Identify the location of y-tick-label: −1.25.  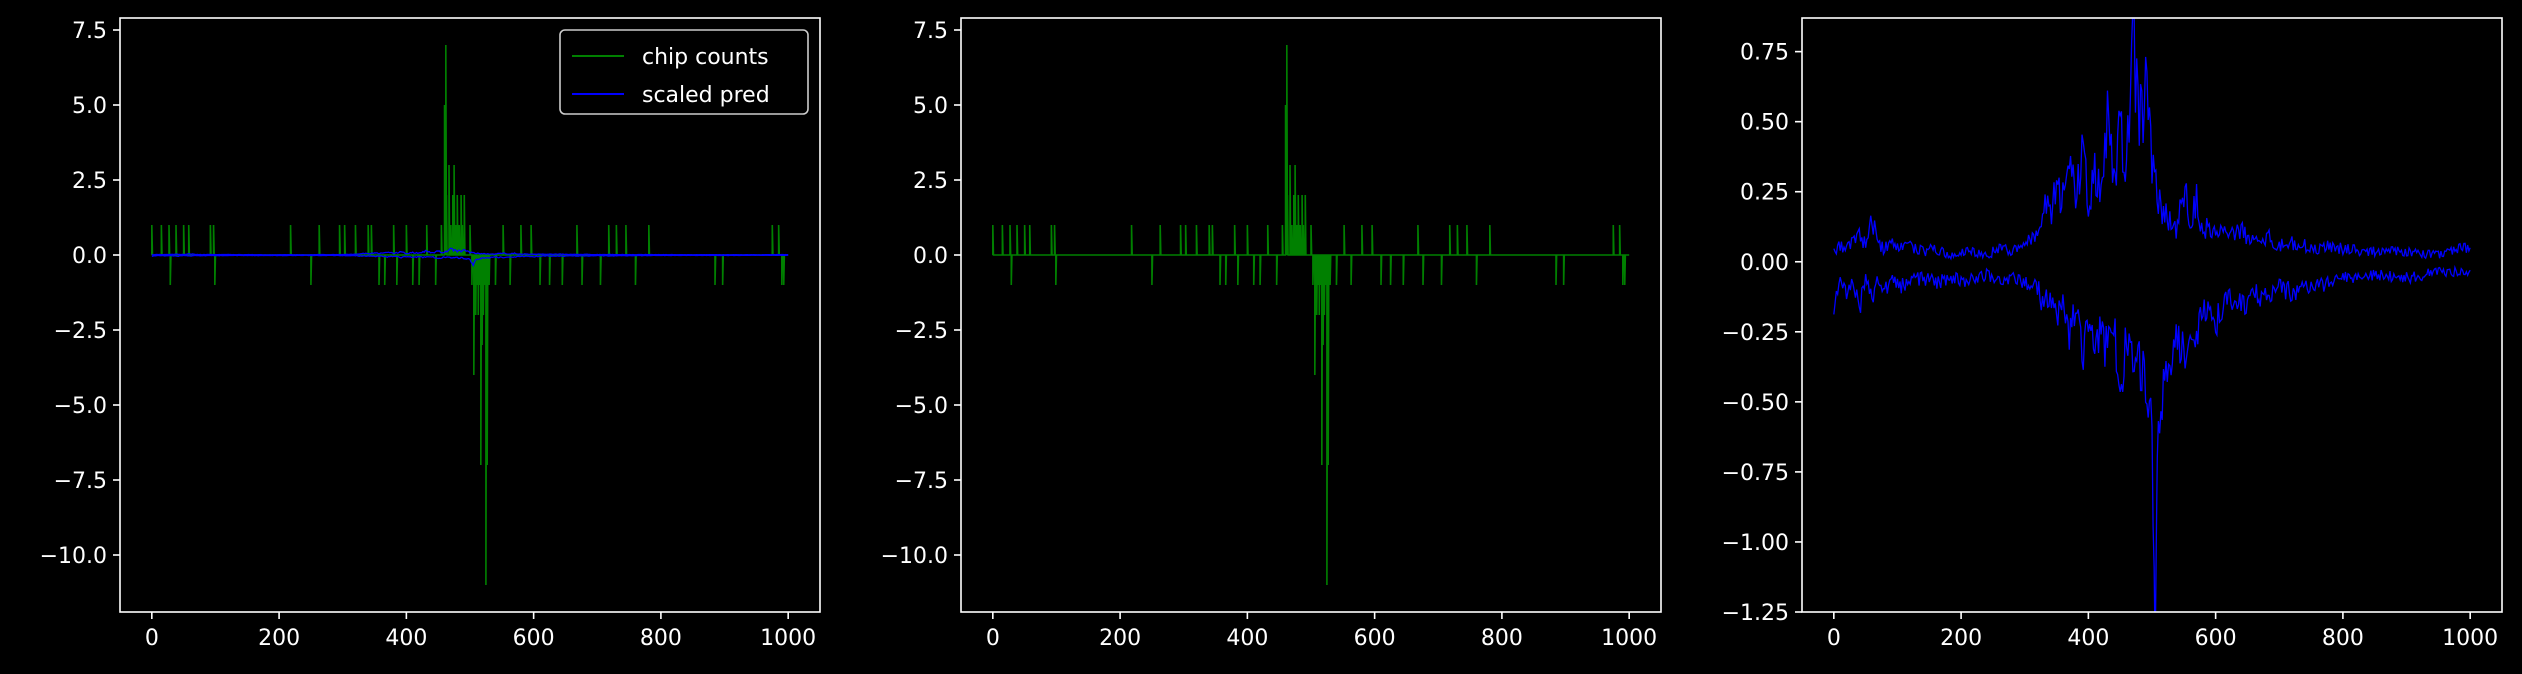
(1755, 613).